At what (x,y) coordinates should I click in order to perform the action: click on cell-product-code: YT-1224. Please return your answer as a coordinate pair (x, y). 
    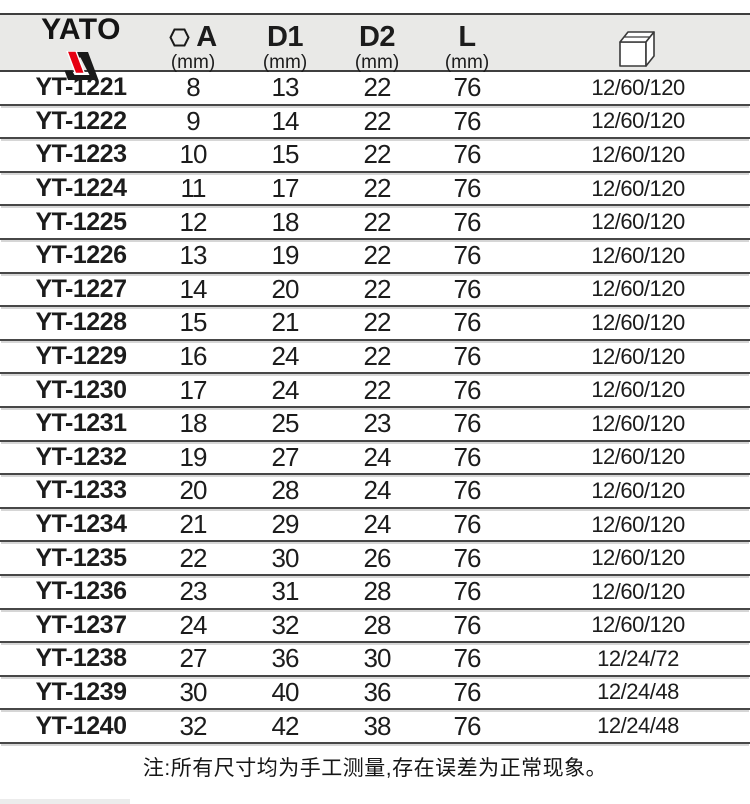
    Looking at the image, I should click on (81, 188).